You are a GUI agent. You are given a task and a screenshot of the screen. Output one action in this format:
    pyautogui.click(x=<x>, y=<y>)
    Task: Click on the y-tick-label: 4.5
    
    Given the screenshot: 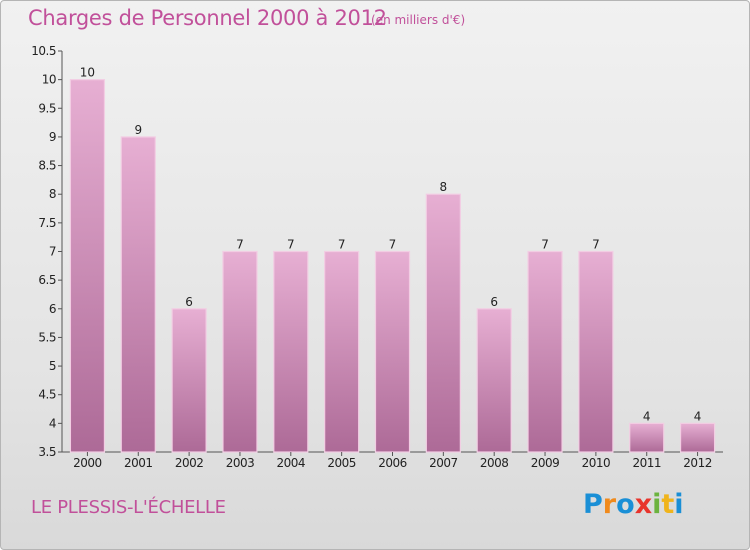 What is the action you would take?
    pyautogui.click(x=47, y=395)
    